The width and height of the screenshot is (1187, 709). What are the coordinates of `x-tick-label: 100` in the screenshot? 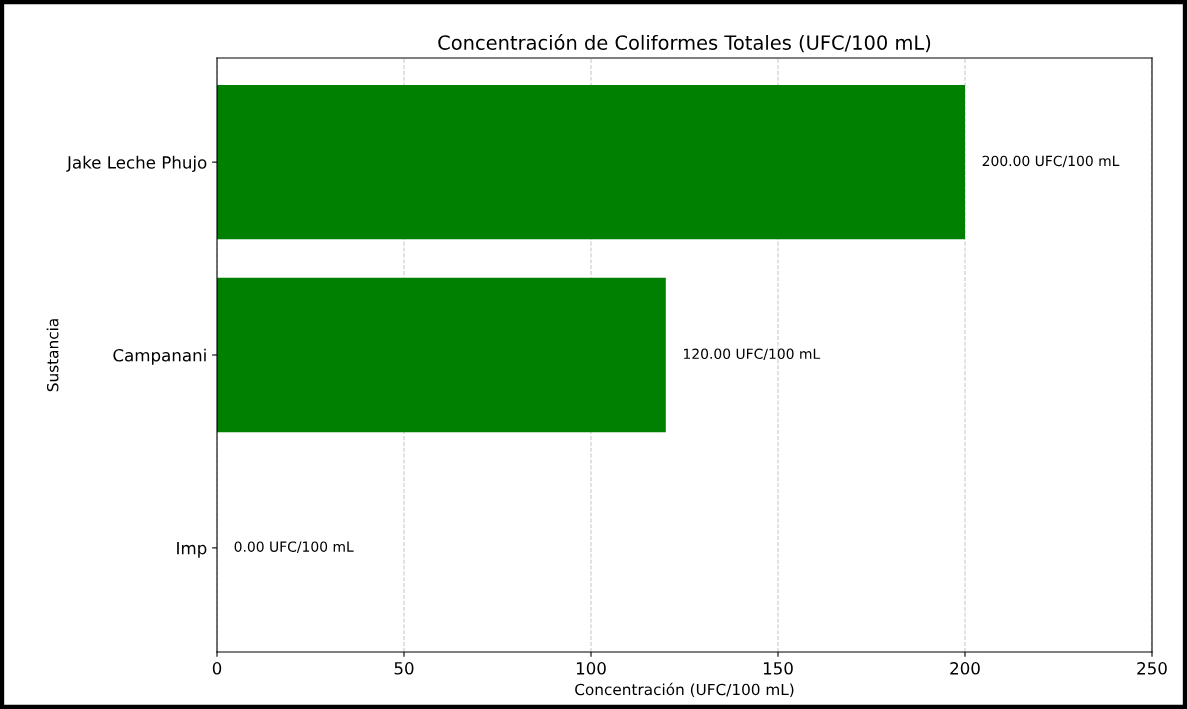 It's located at (591, 668).